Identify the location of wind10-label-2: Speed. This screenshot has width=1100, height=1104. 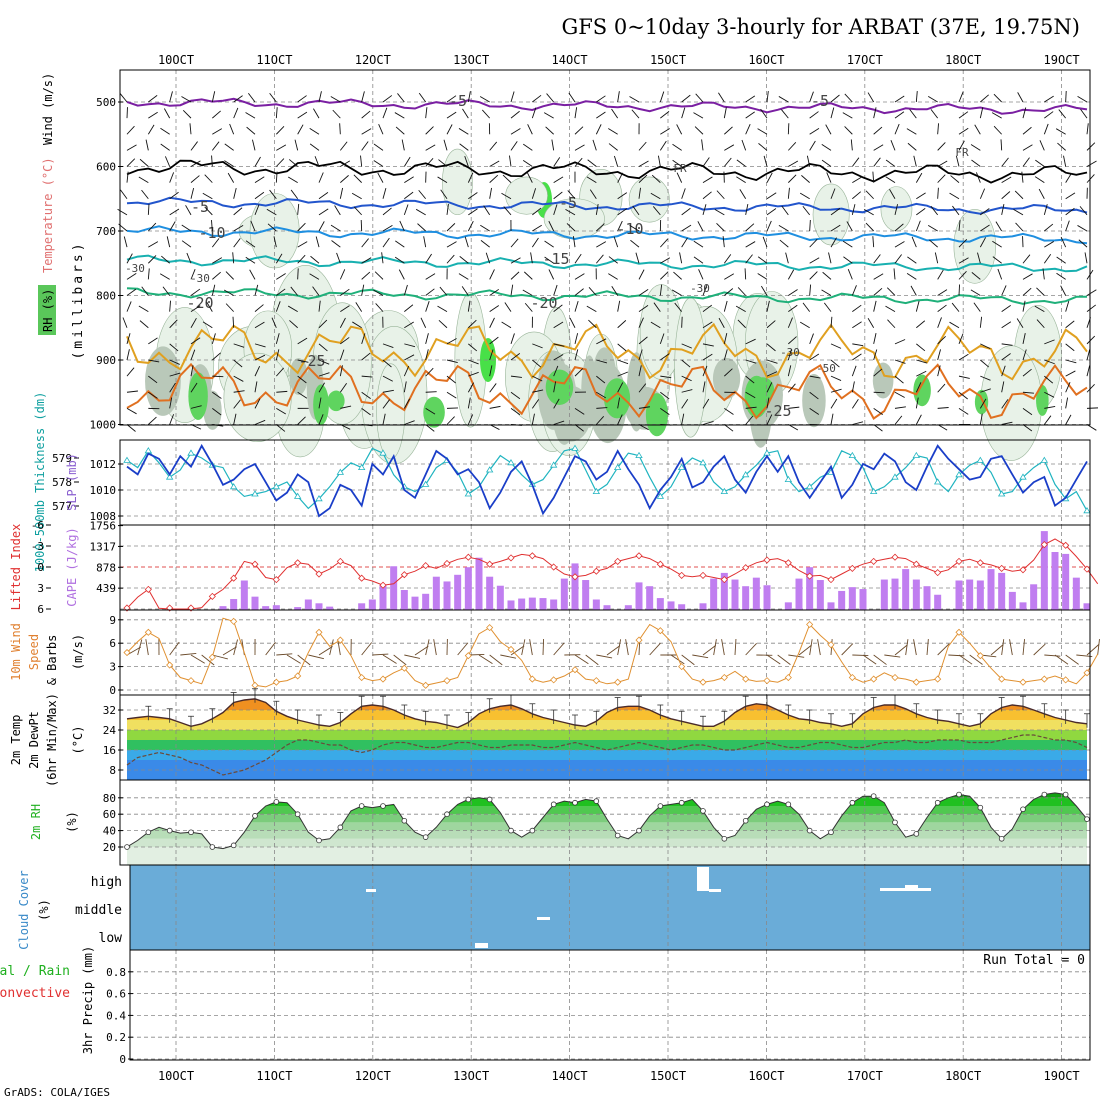
(34, 652).